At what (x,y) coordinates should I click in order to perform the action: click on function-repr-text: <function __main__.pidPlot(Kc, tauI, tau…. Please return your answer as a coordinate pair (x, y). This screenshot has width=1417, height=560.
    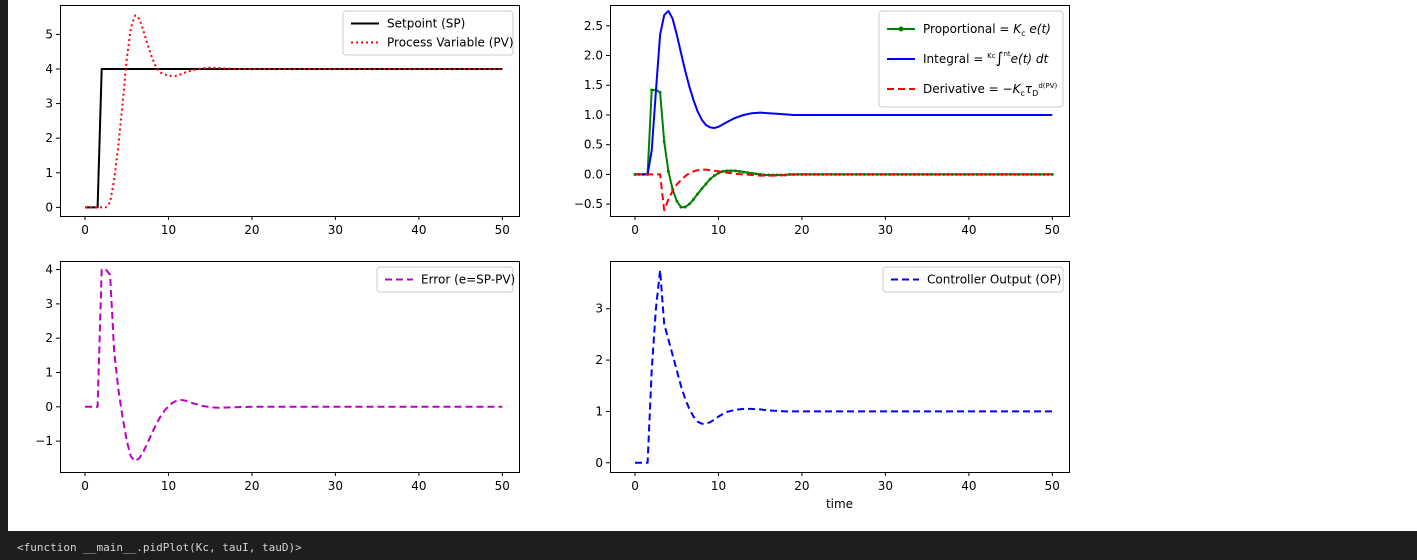
    Looking at the image, I should click on (159, 547).